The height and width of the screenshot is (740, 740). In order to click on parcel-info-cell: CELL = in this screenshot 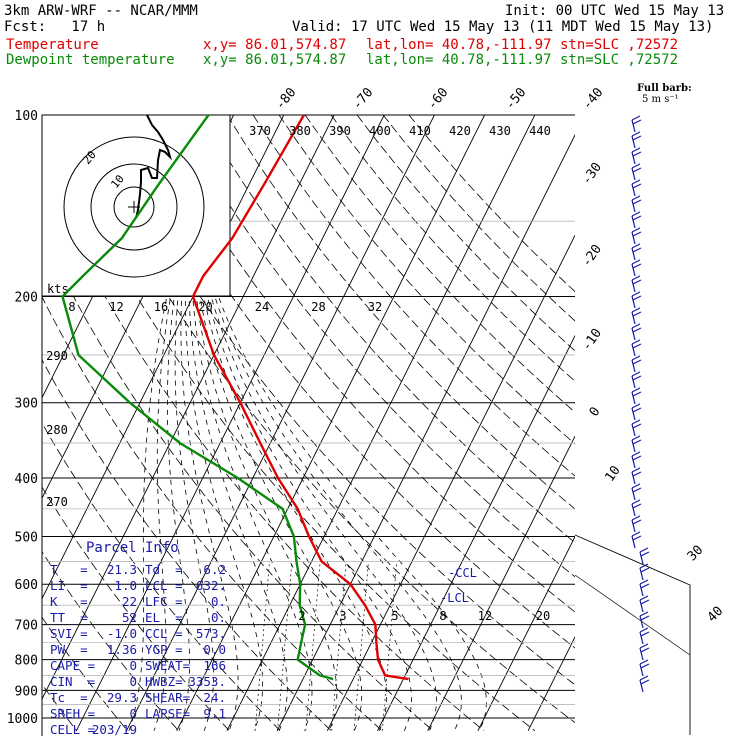, I will do `click(73, 729)`.